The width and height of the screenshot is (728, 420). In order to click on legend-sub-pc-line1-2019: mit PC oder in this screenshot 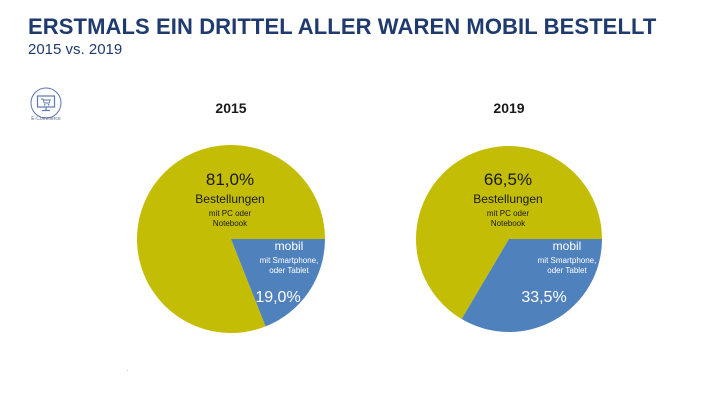, I will do `click(508, 213)`.